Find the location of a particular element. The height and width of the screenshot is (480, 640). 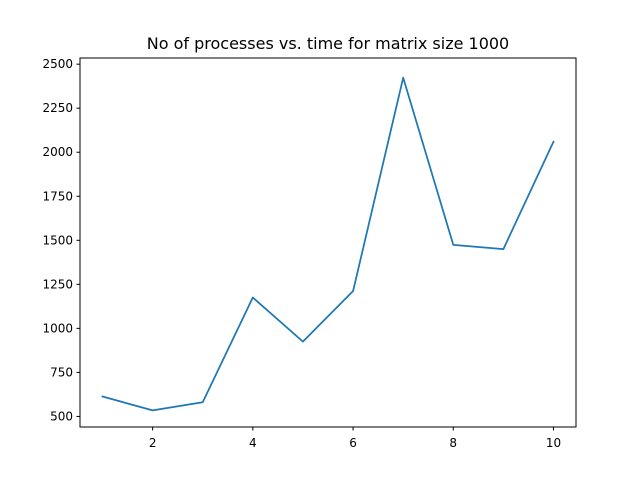

y-tick-label: 750 is located at coordinates (61, 372).